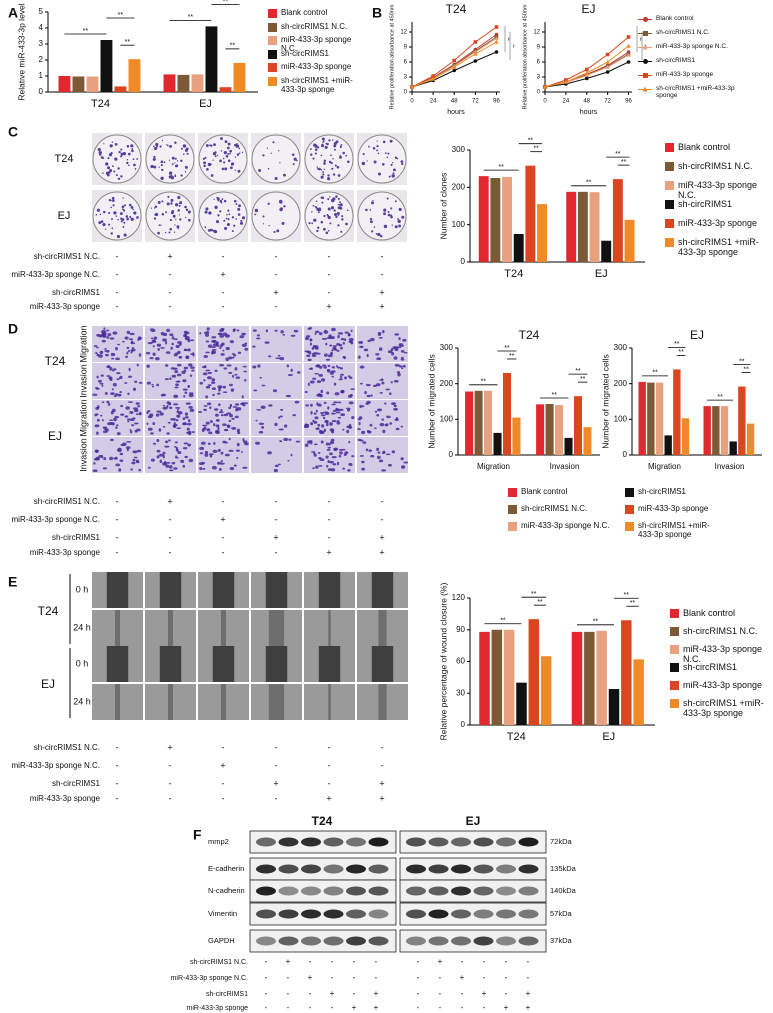 This screenshot has height=1013, width=773. I want to click on x-axis-label: hours, so click(456, 112).